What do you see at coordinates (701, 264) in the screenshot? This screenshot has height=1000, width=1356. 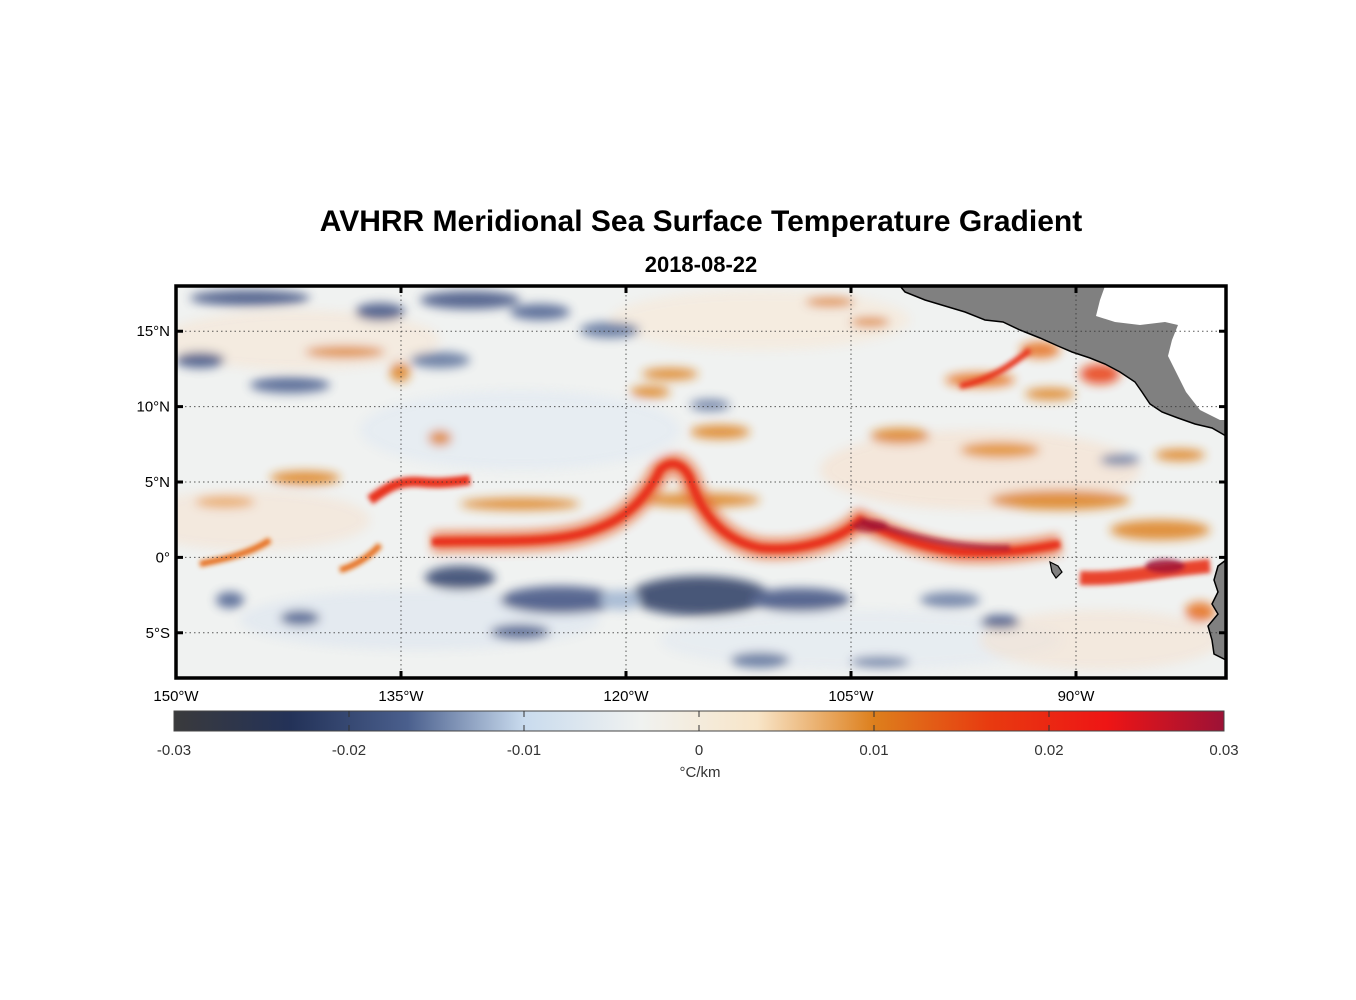 I see `map-subtitle: 2018-08-22` at bounding box center [701, 264].